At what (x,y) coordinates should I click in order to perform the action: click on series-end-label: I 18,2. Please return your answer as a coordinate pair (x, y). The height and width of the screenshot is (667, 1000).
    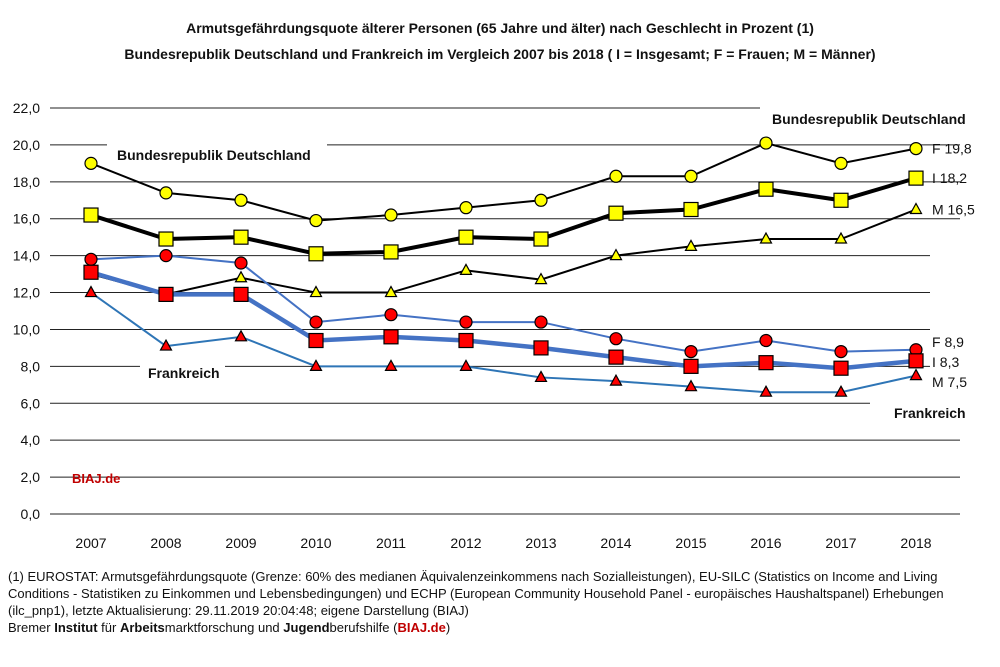
    Looking at the image, I should click on (949, 178).